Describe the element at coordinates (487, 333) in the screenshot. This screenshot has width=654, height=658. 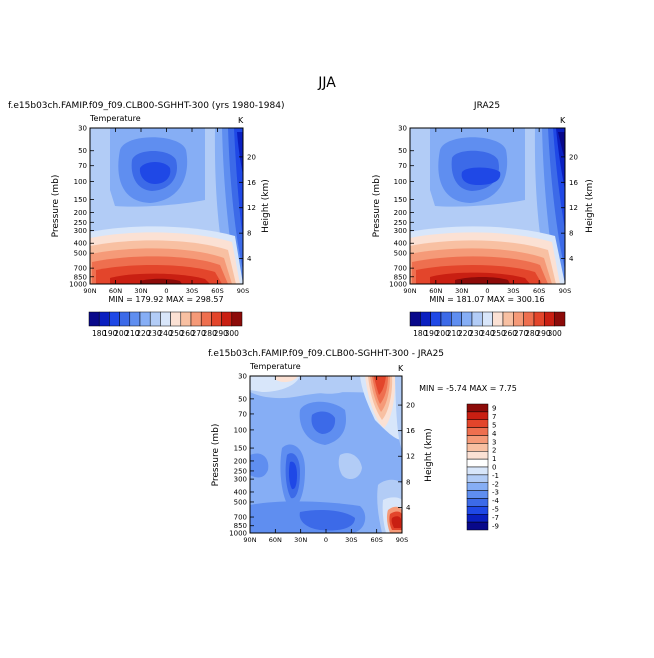
I see `colorbar-label: 240` at that location.